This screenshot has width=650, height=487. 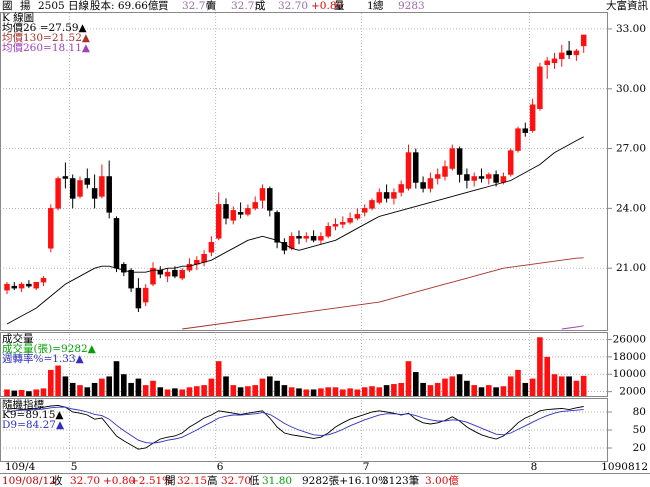 I want to click on y-tick-label: 50, so click(x=639, y=430).